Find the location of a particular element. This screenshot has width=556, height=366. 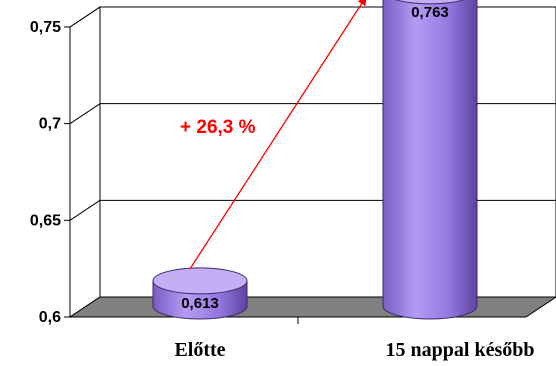

y-tick-label: 0,65 is located at coordinates (45, 220).